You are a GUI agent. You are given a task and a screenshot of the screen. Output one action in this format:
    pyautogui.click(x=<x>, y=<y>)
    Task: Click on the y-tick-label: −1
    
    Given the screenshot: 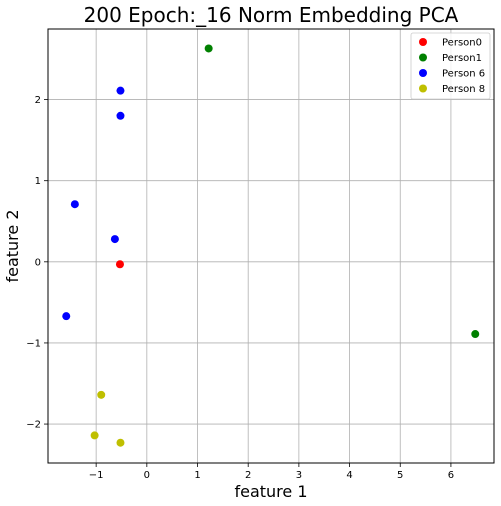 What is the action you would take?
    pyautogui.click(x=33, y=343)
    